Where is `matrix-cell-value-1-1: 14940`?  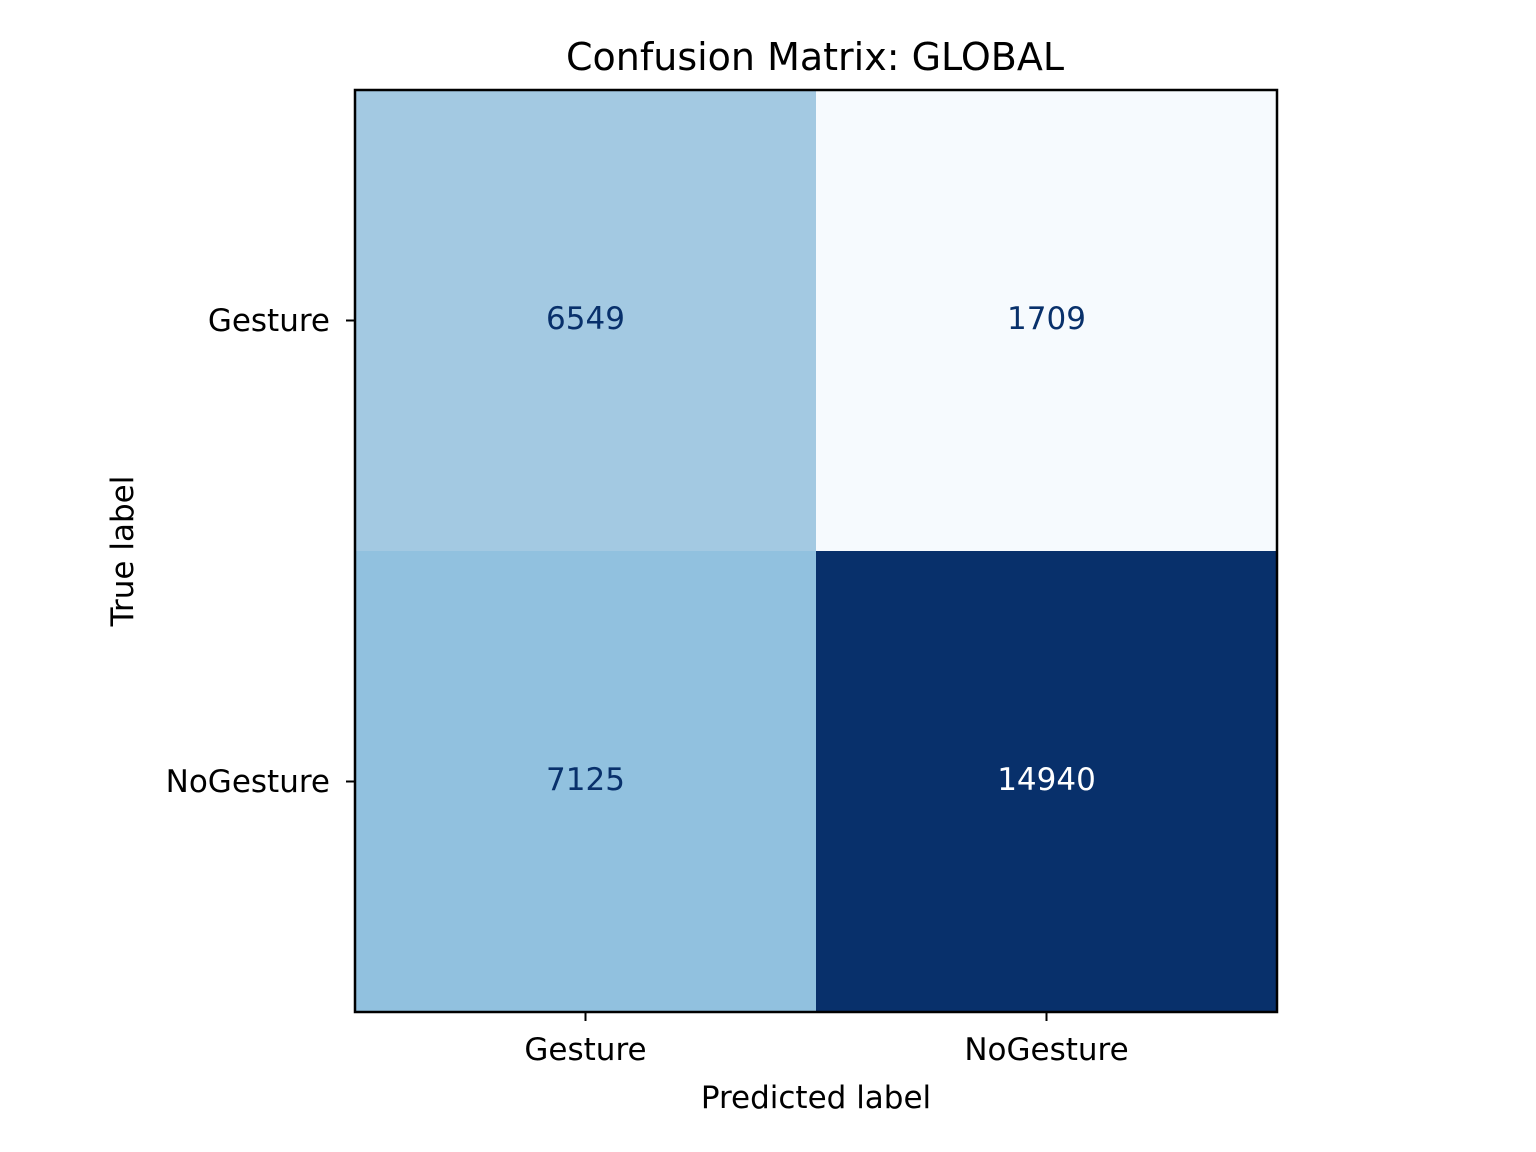 matrix-cell-value-1-1: 14940 is located at coordinates (1046, 780).